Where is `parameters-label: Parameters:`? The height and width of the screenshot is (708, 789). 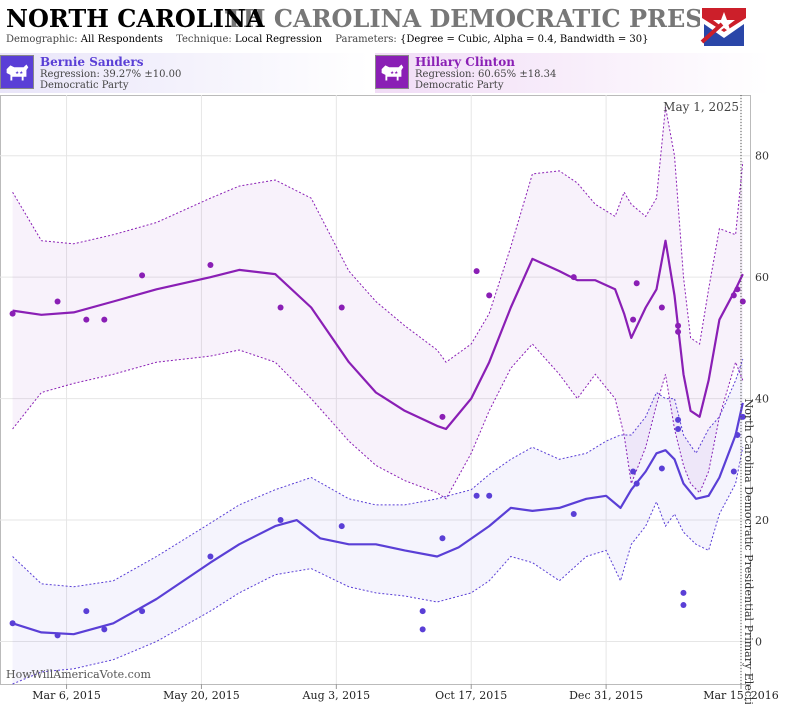
parameters-label: Parameters: is located at coordinates (366, 39).